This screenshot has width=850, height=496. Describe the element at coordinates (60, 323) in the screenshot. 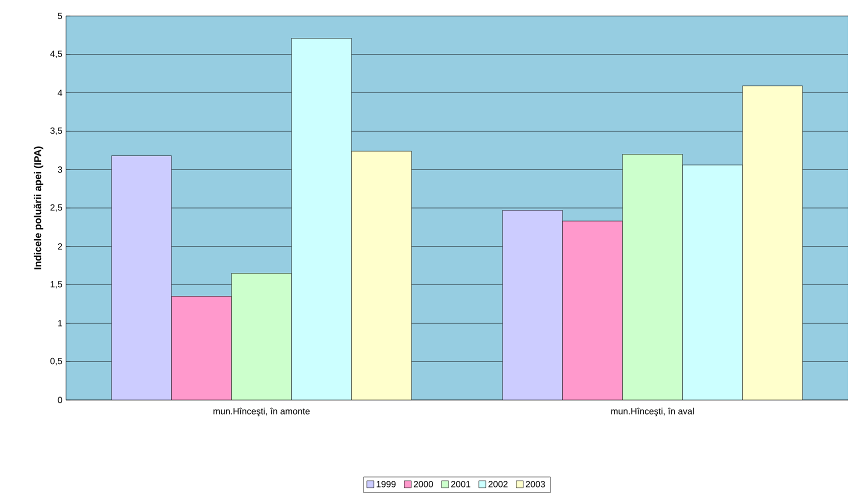

I see `y-tick-label: 1` at that location.